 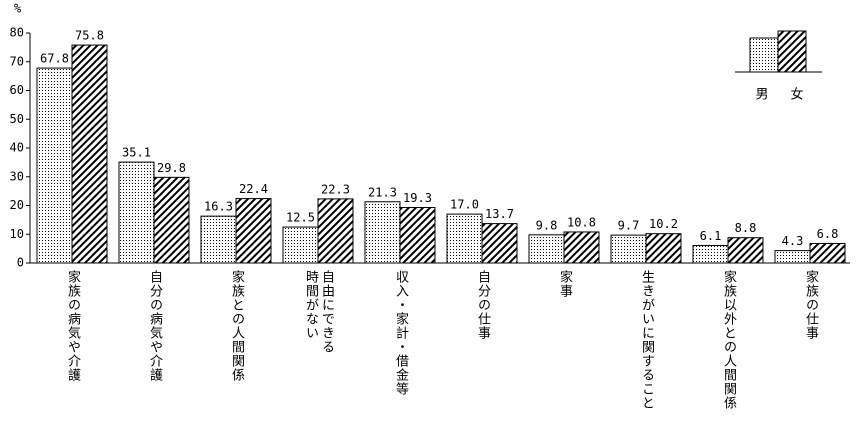 What do you see at coordinates (711, 236) in the screenshot?
I see `value-label: 6.1` at bounding box center [711, 236].